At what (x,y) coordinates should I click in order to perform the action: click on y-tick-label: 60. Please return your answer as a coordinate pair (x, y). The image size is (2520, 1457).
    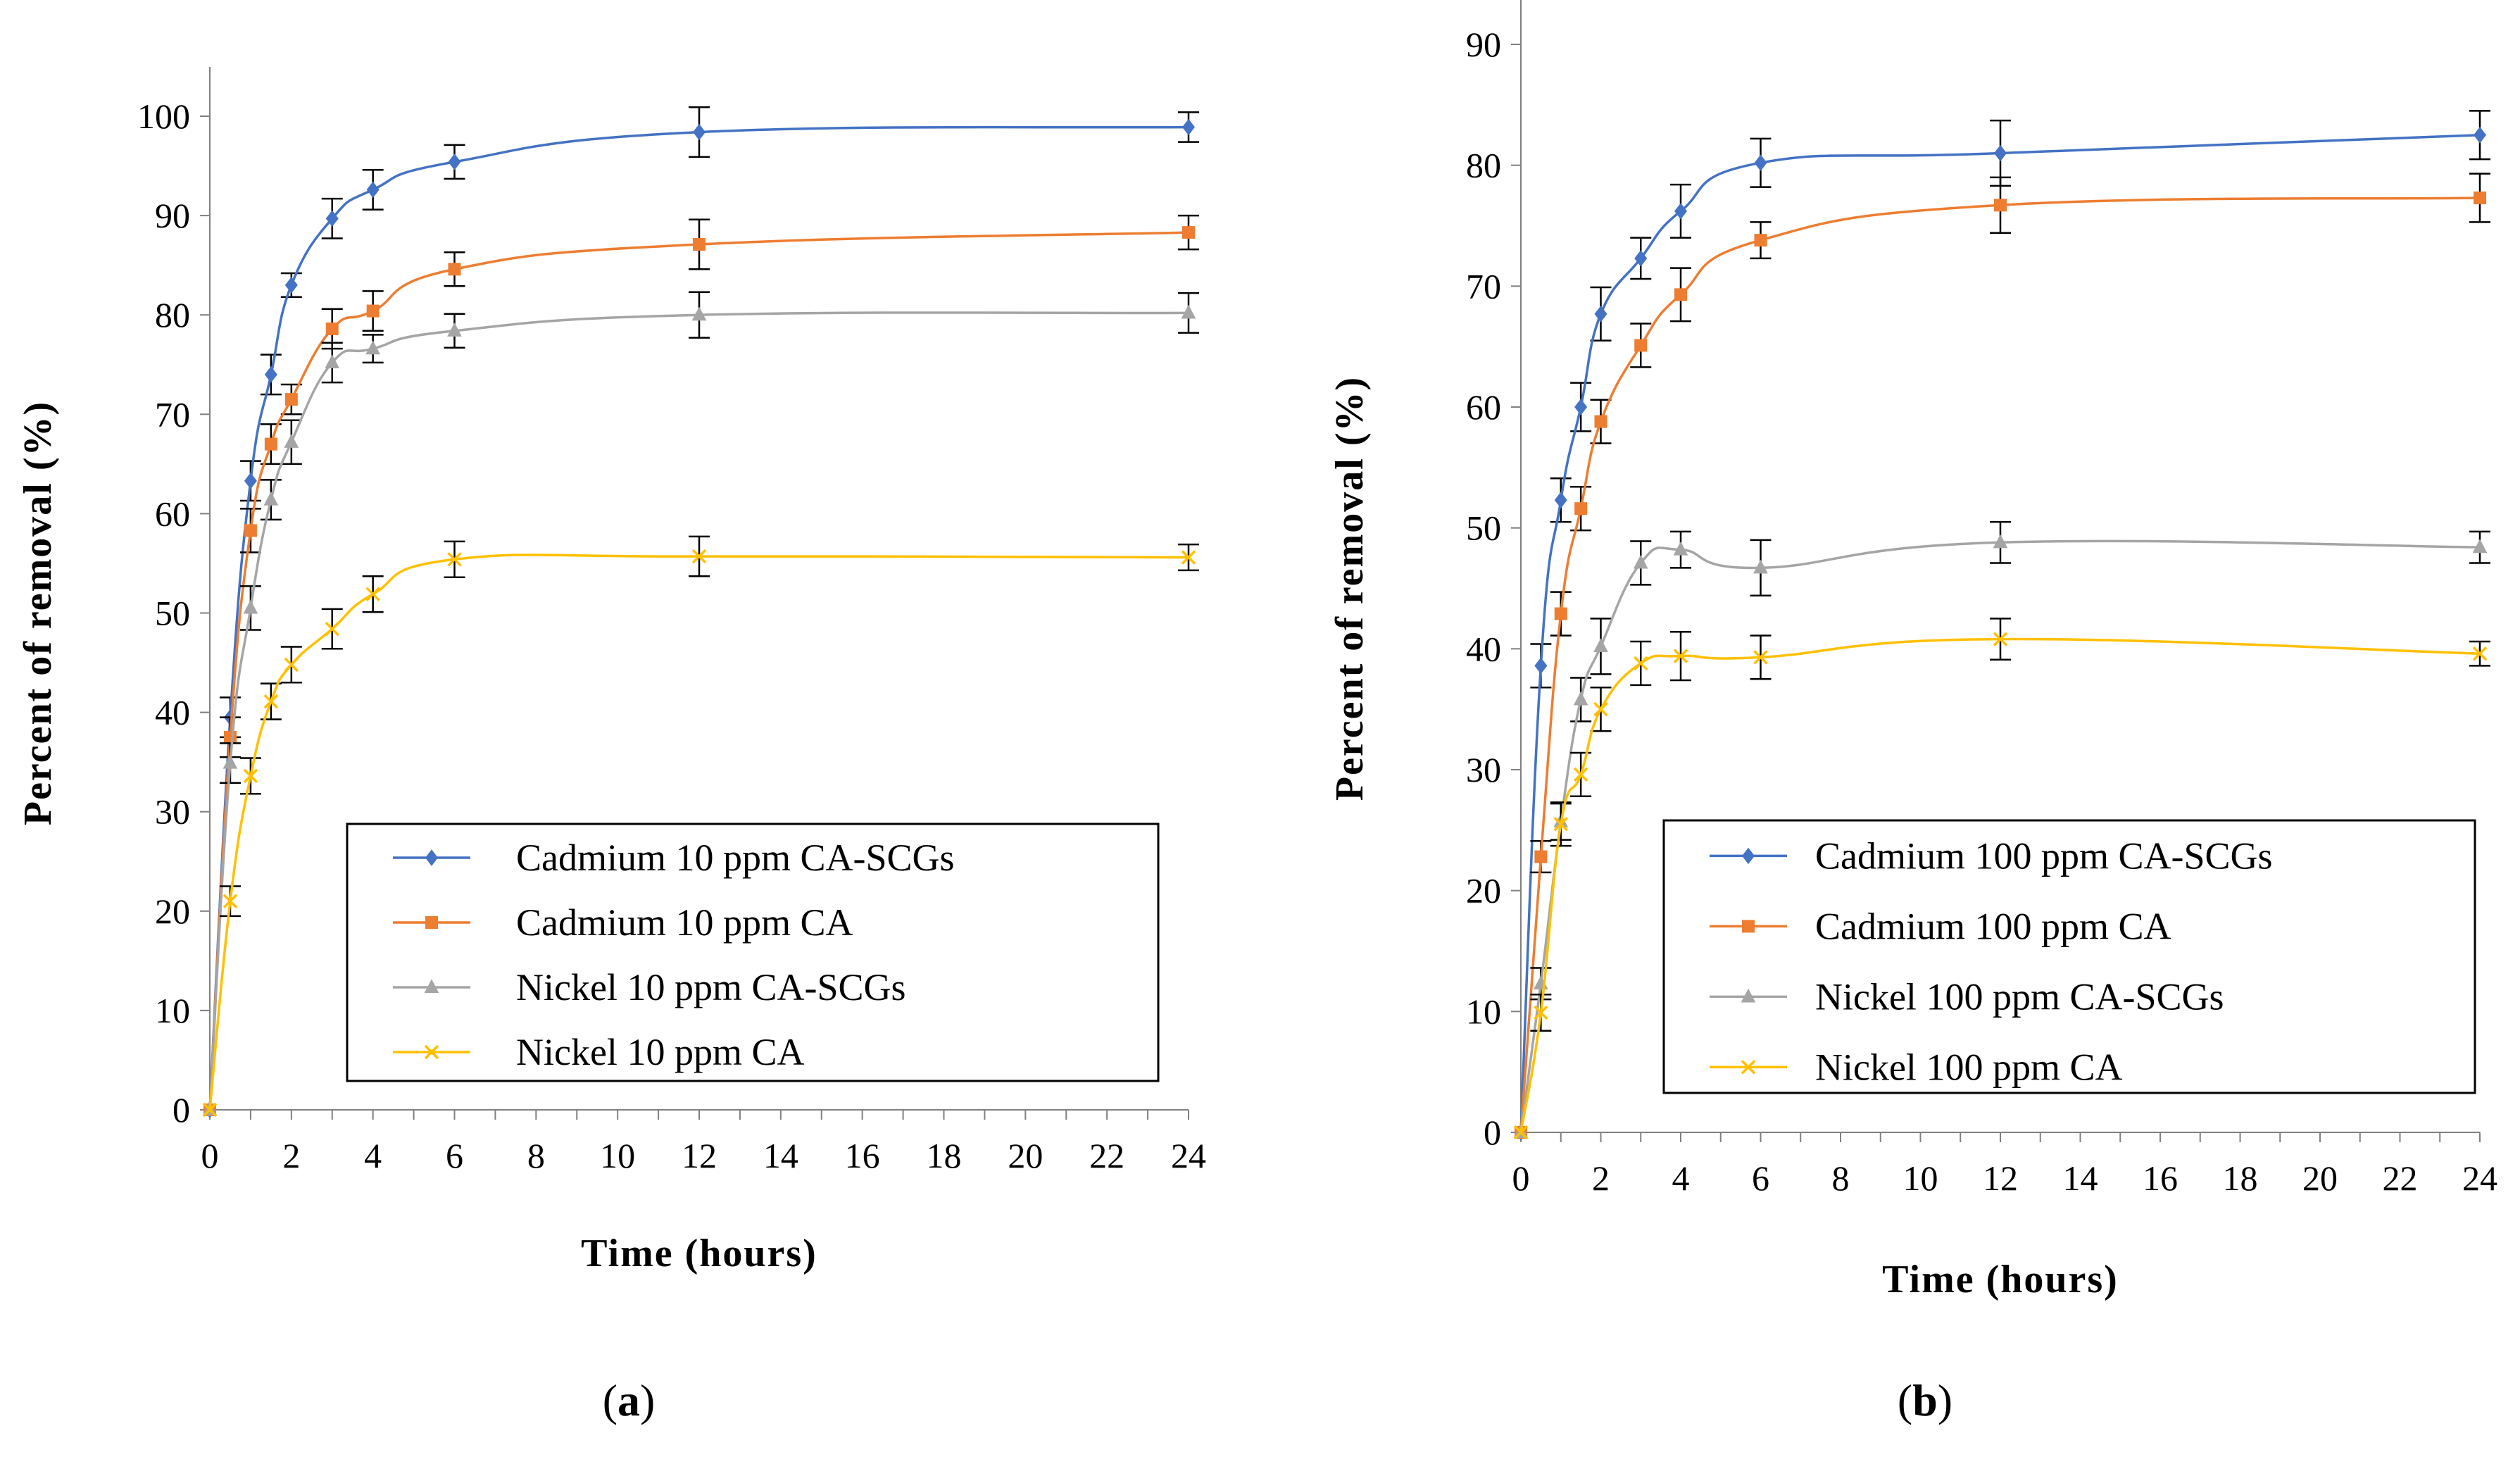
    Looking at the image, I should click on (1484, 407).